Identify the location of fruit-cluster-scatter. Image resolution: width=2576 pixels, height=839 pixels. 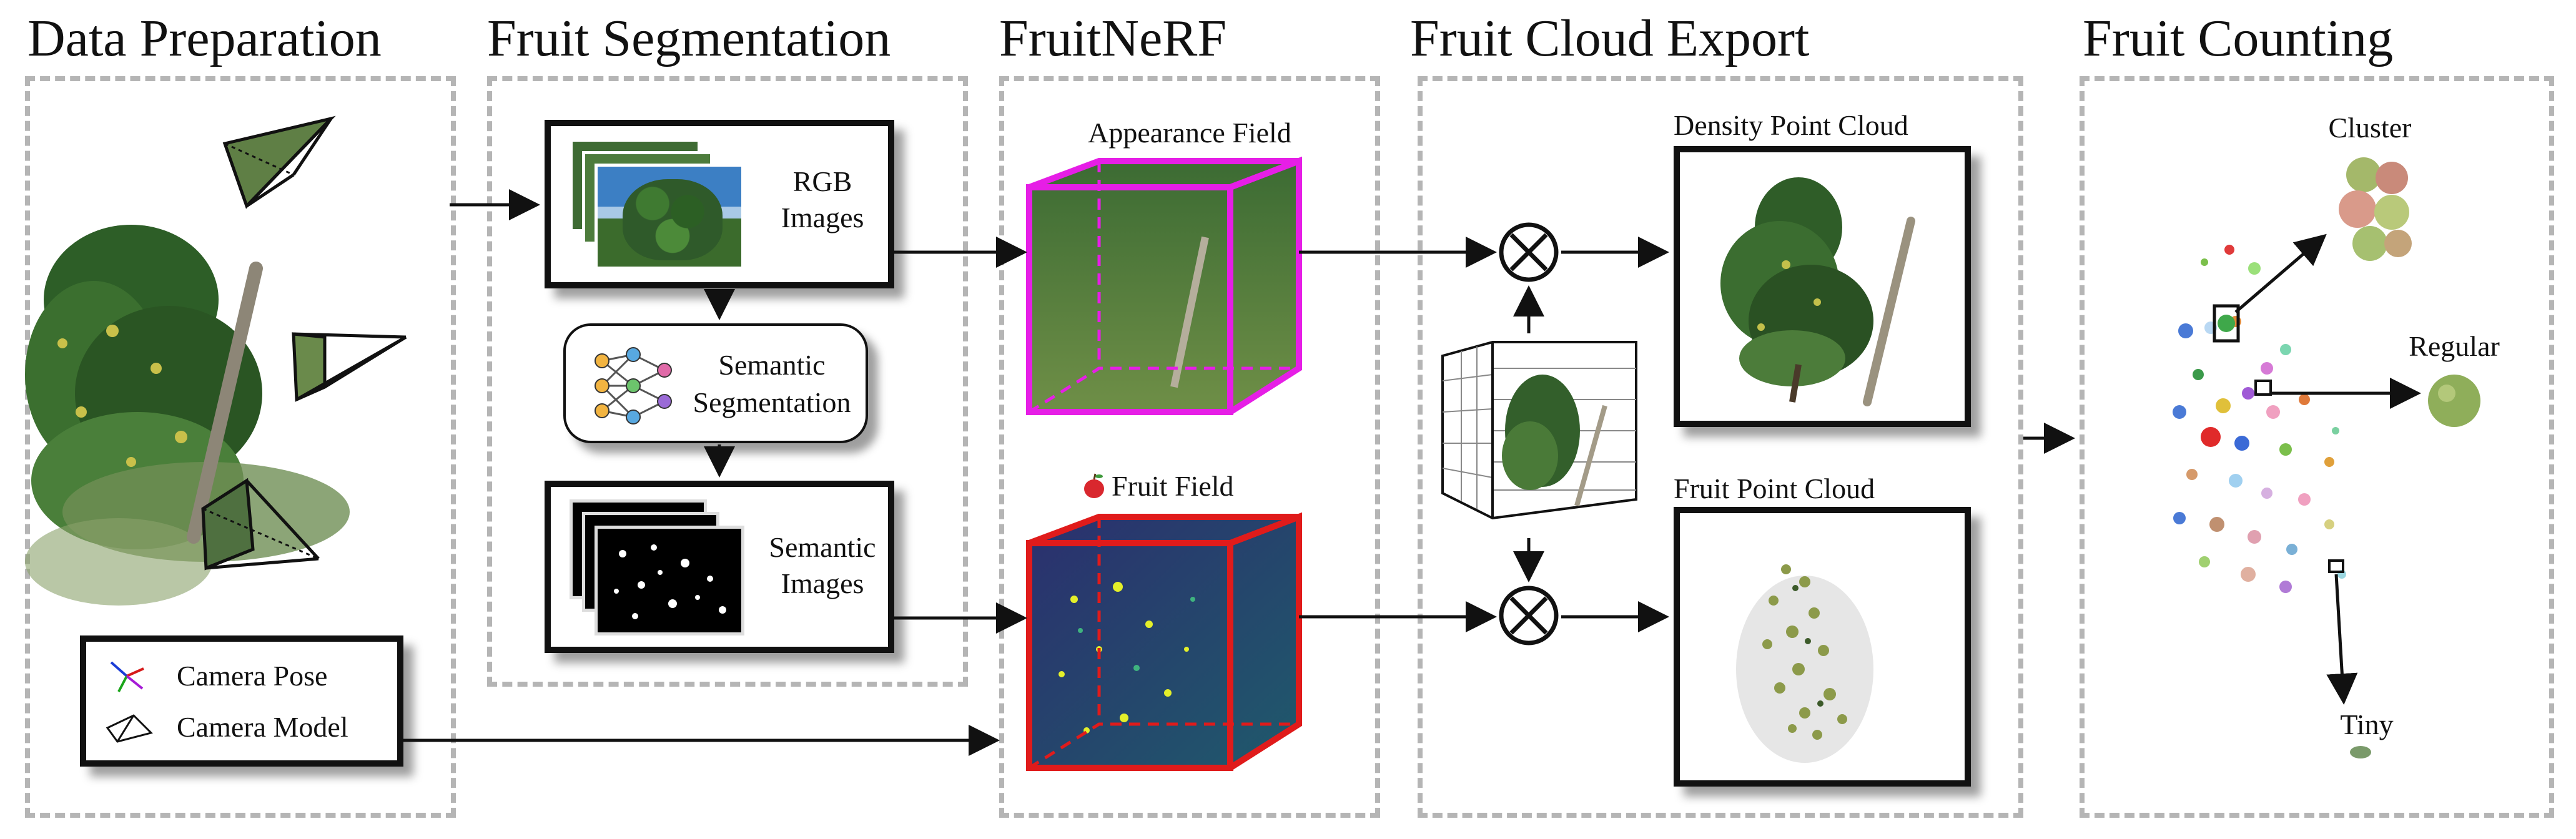
(2264, 437).